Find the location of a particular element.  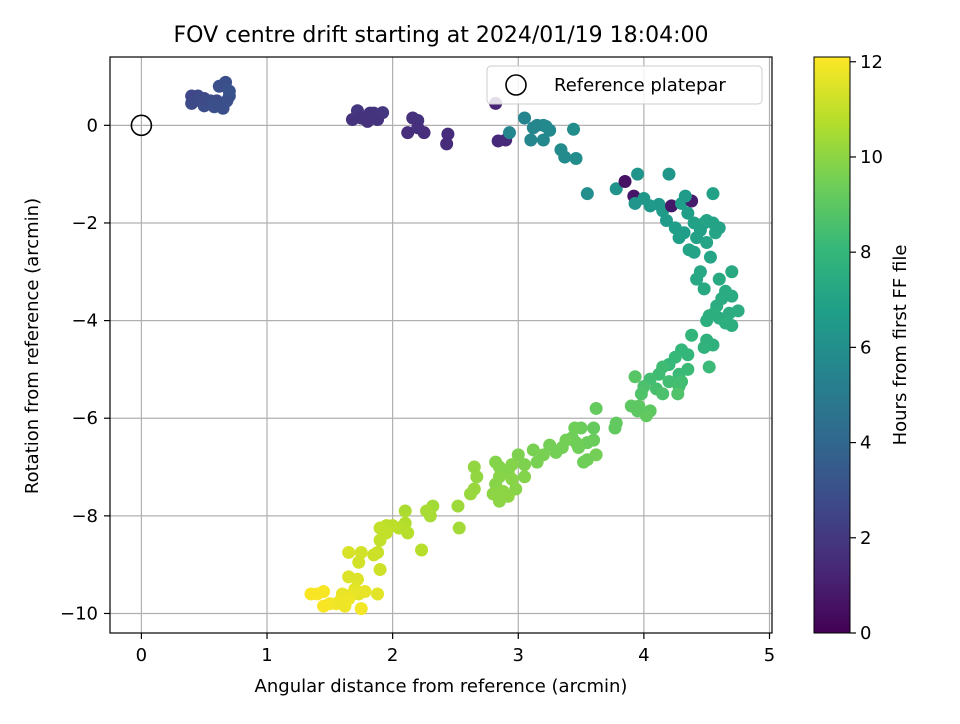

colorbar-label: Hours from first FF file is located at coordinates (900, 345).